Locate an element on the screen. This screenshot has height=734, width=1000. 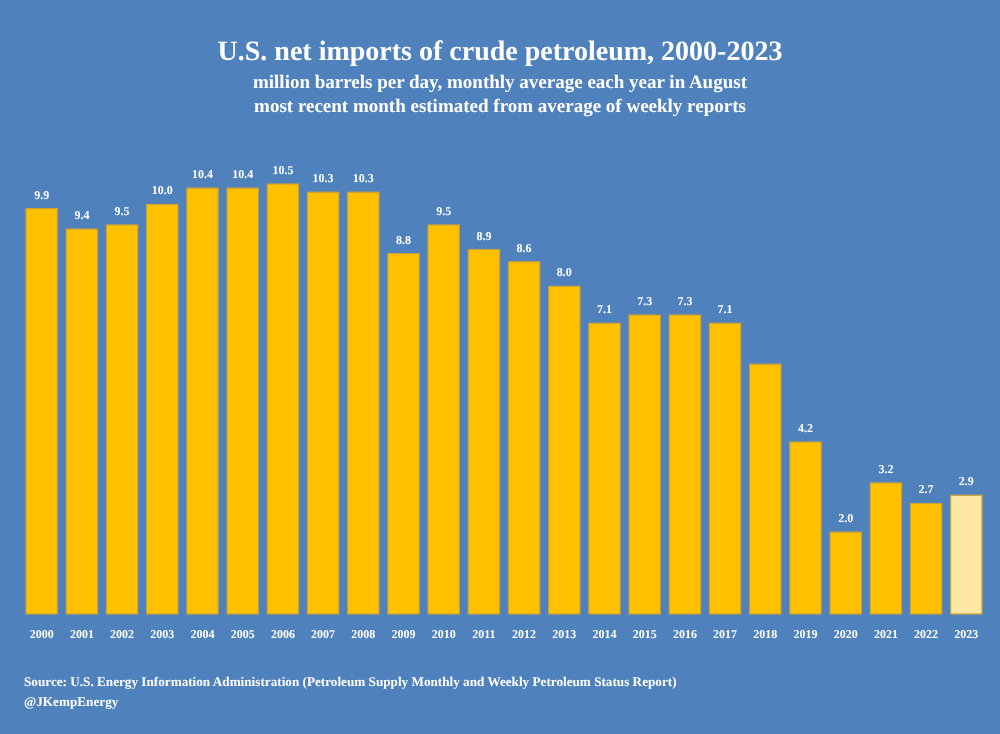
chart-subtitle: million barrels per day, monthly average each year in August most recent month estimated from average of weekly reports is located at coordinates (500, 96).